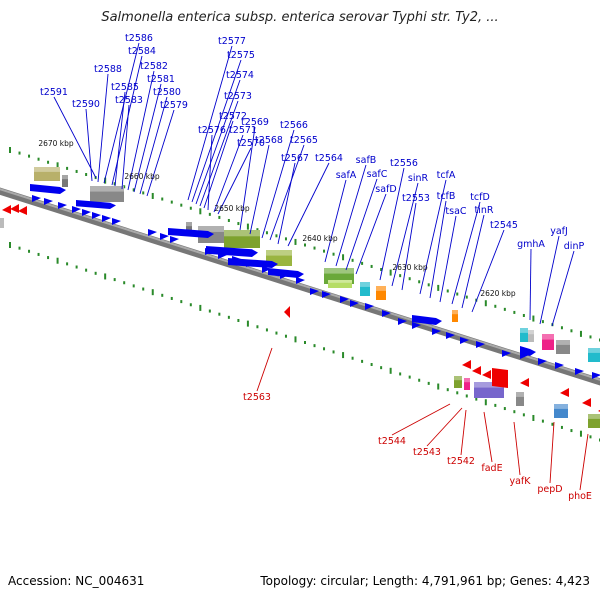 Image resolution: width=600 pixels, height=600 pixels. I want to click on forward-gene-label: yafJ, so click(559, 231).